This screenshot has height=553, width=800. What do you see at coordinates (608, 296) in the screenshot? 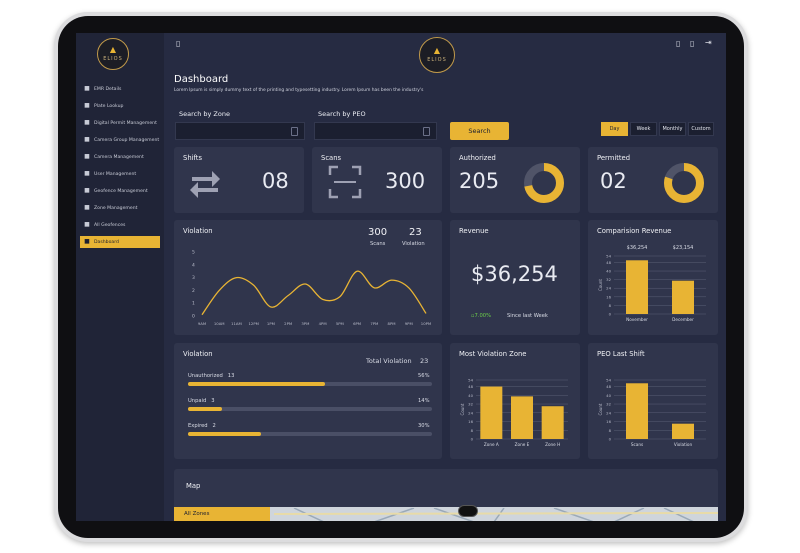
I see `y-tick-label: 16` at bounding box center [608, 296].